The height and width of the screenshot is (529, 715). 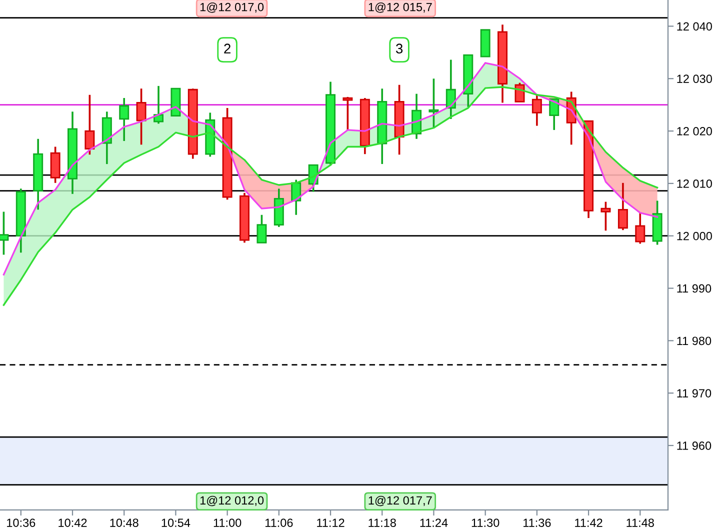 What do you see at coordinates (694, 183) in the screenshot?
I see `y-tick-label: 12 010` at bounding box center [694, 183].